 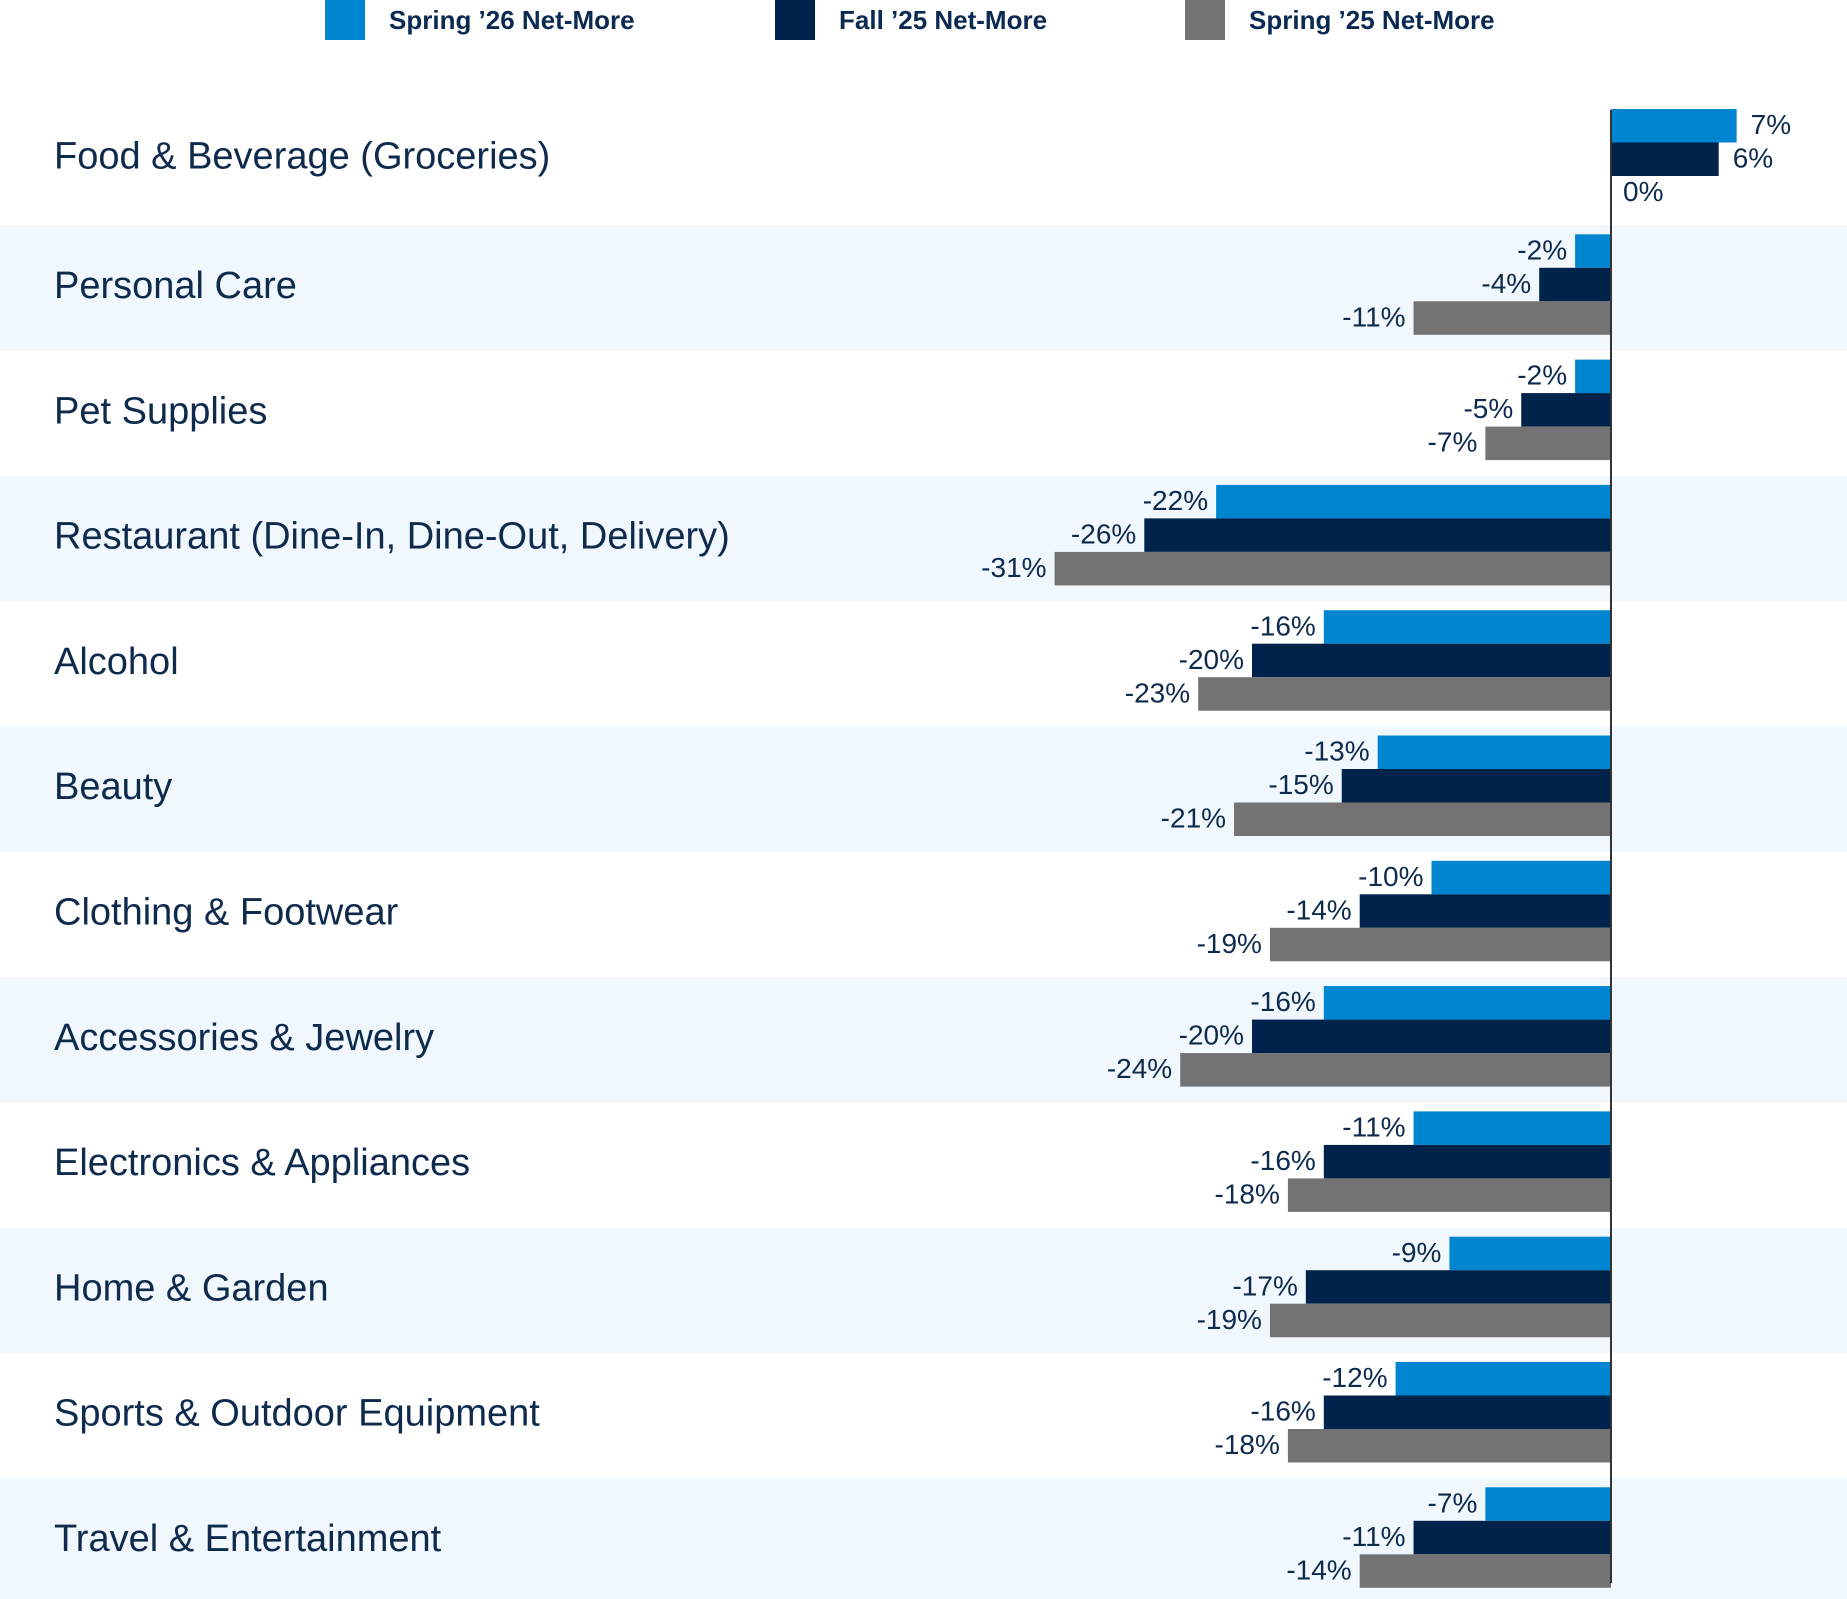 I want to click on value-label-clothing-footwear-spring-25-net-more: -19%, so click(x=1229, y=943).